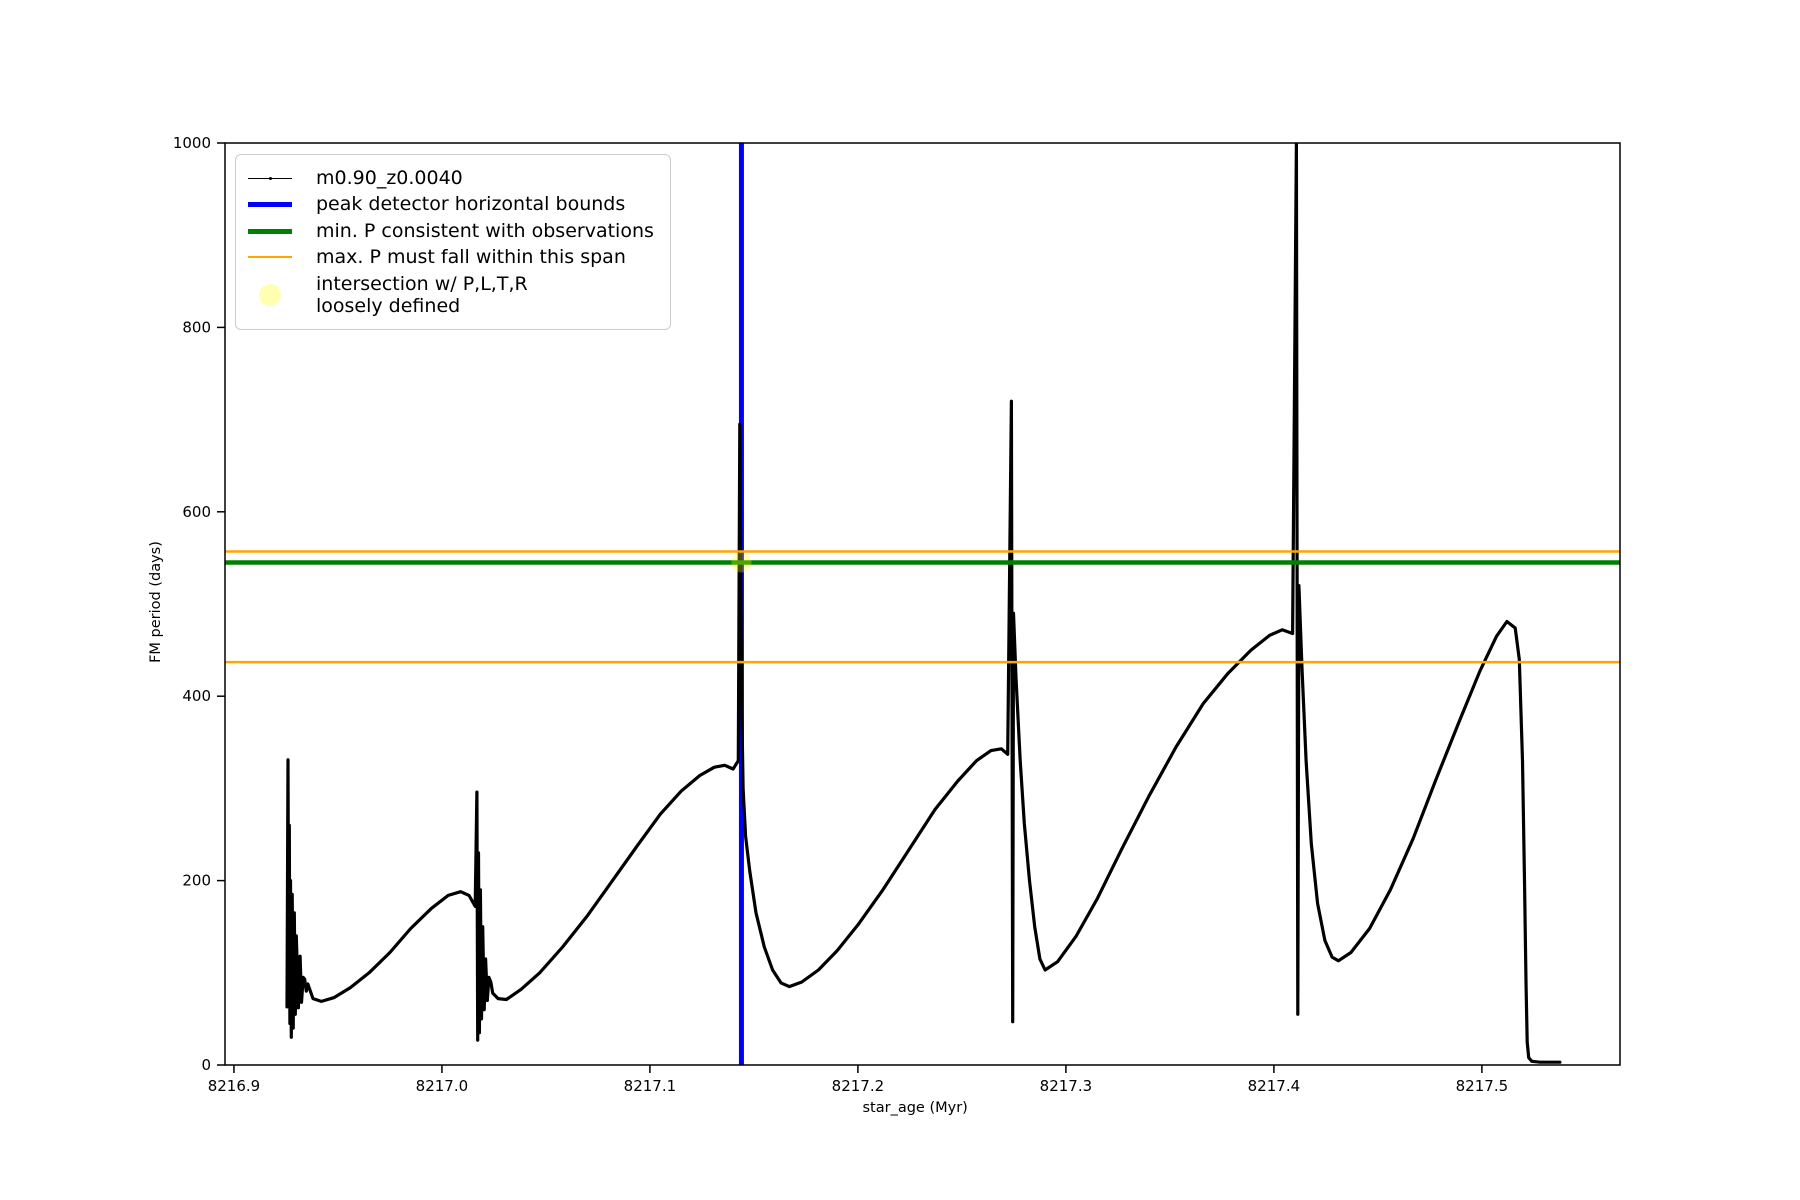 This screenshot has height=1200, width=1800. What do you see at coordinates (196, 512) in the screenshot?
I see `y-tick-label: 600` at bounding box center [196, 512].